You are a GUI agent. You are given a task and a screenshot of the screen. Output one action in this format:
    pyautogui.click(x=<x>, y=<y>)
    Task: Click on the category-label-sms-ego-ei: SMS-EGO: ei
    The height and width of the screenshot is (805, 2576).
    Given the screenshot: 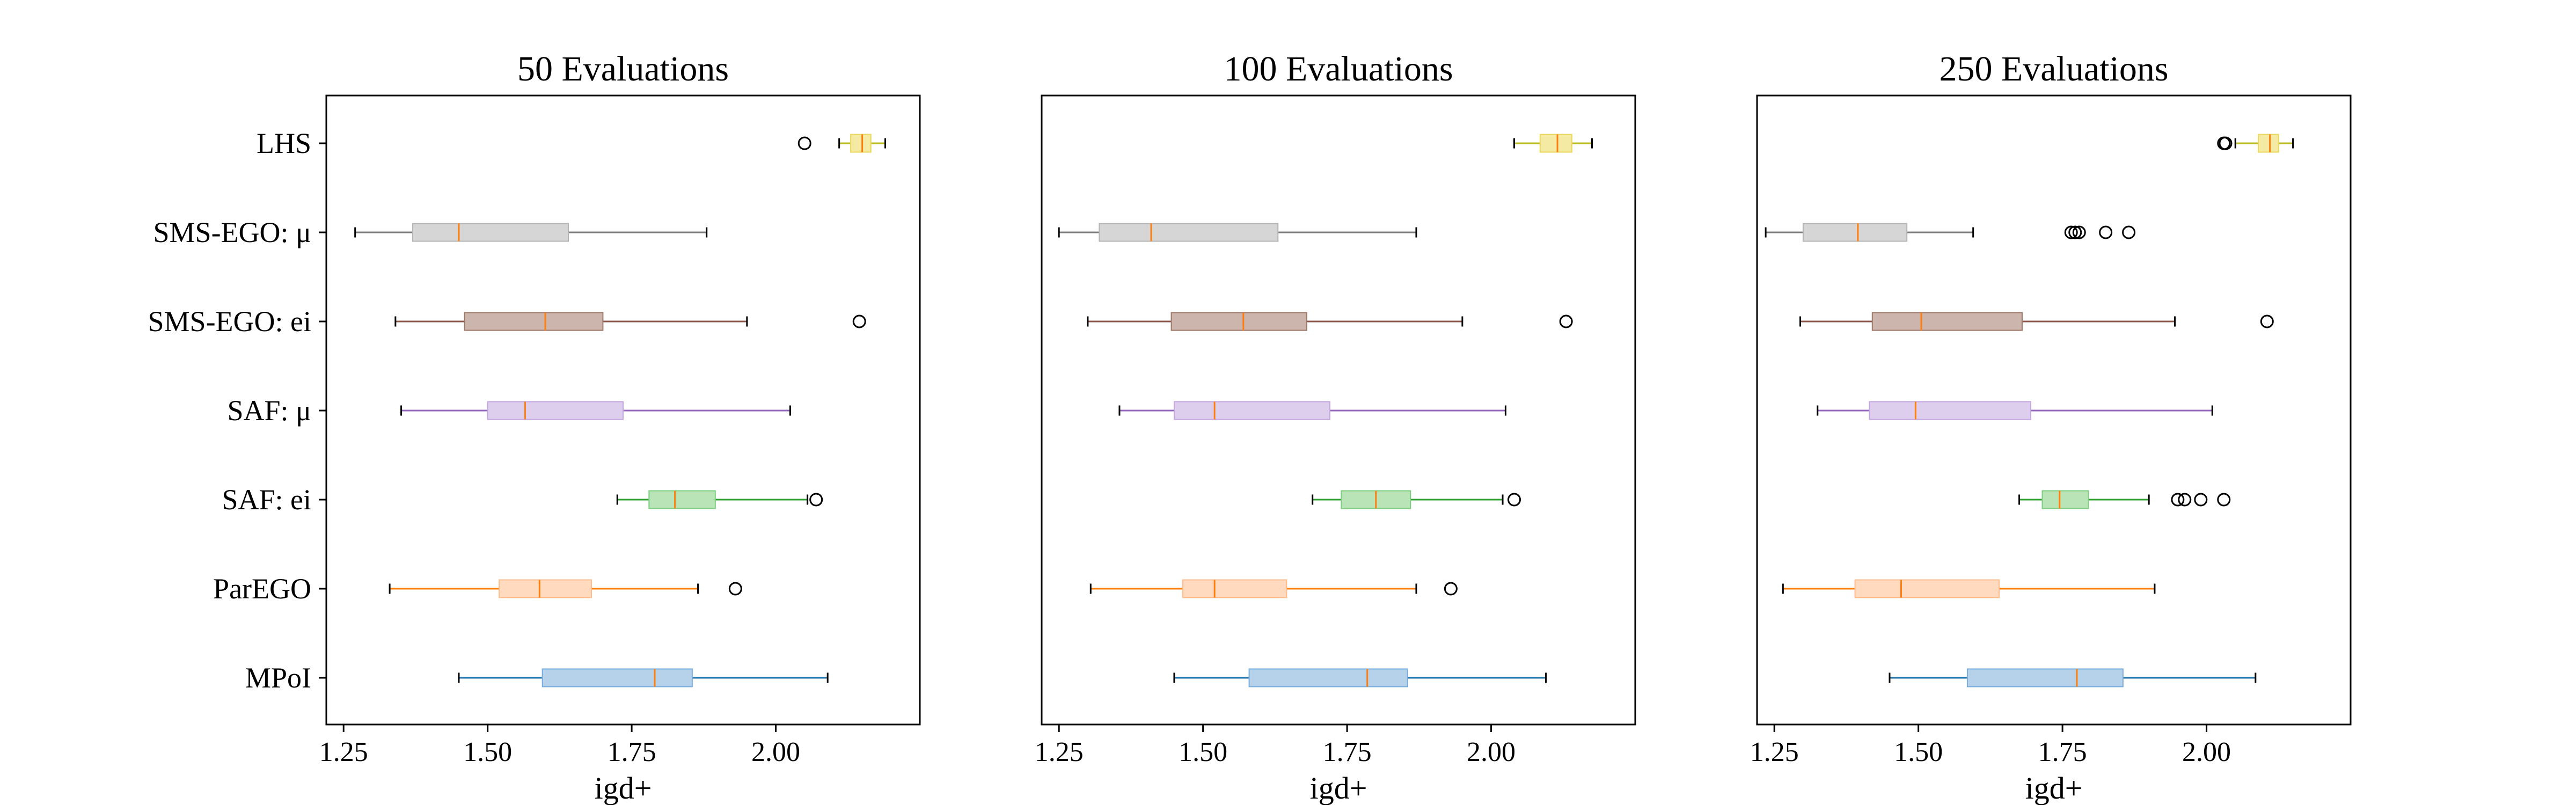 What is the action you would take?
    pyautogui.click(x=229, y=321)
    